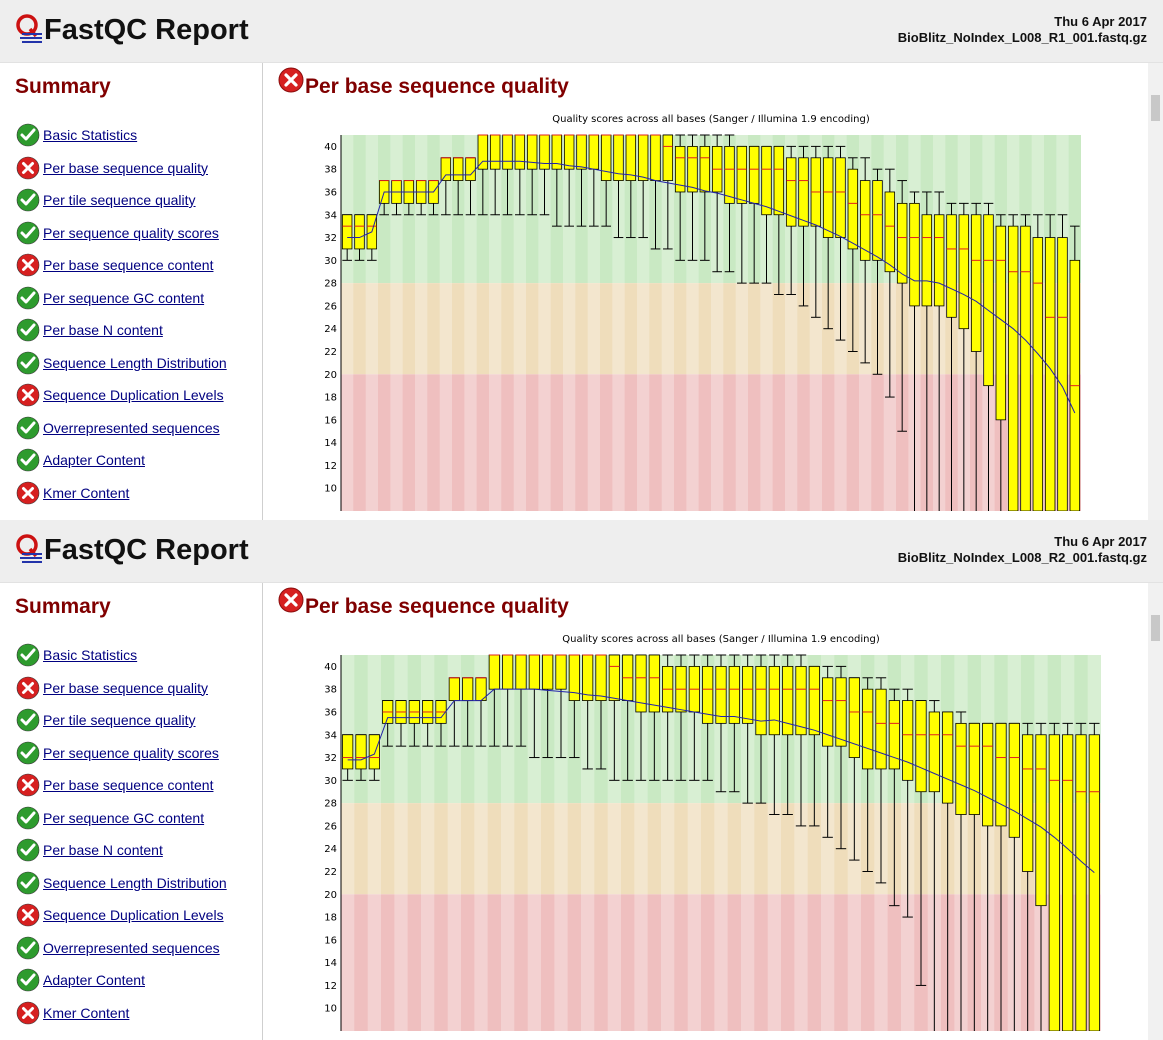 Image resolution: width=1163 pixels, height=1040 pixels. I want to click on summary-item: Per sequence quality scores, so click(117, 233).